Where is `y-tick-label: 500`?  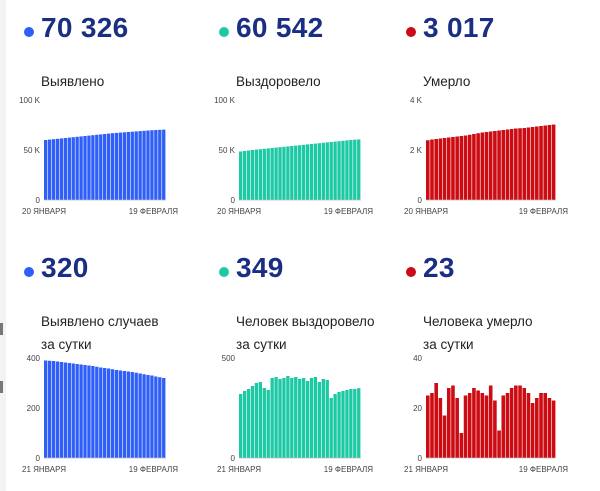
y-tick-label: 500 is located at coordinates (229, 358).